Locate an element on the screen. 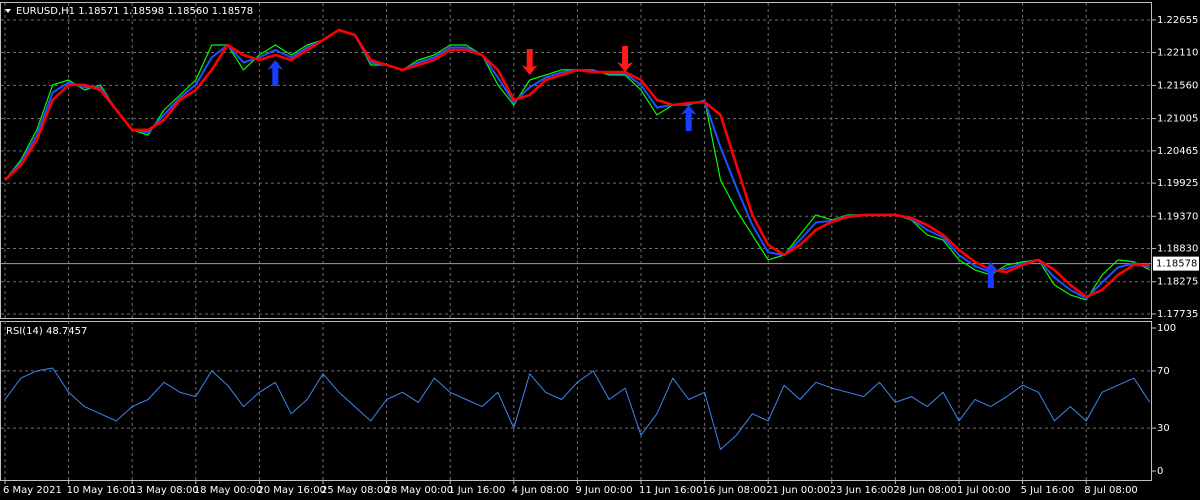  y-tick-label: 0 is located at coordinates (1160, 471).